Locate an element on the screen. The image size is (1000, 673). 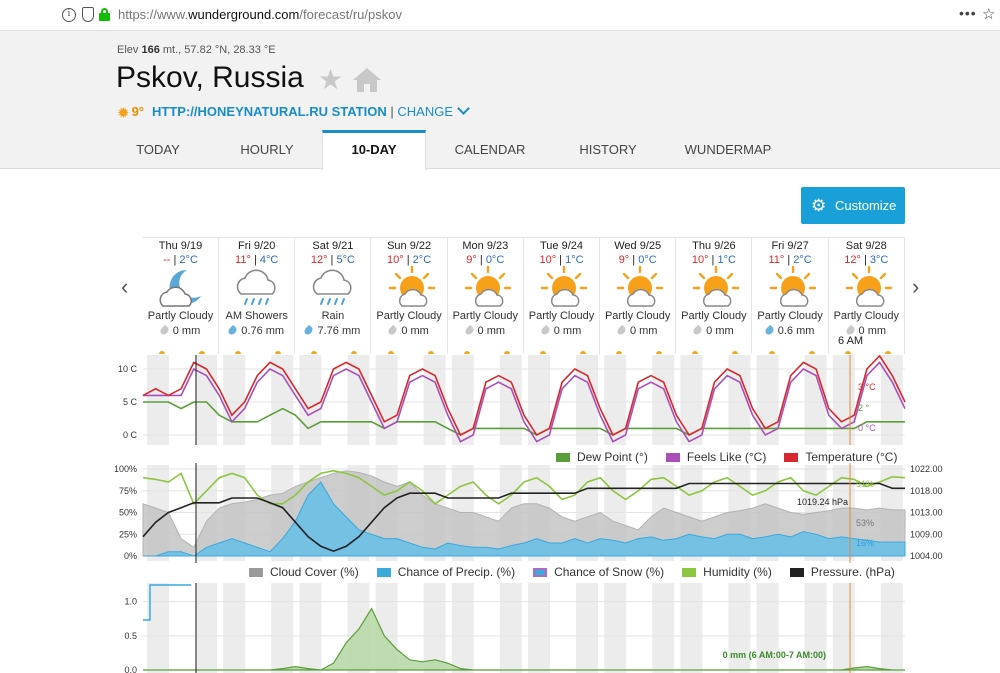
day-card: Sat 9/21 12° | 5°C Rain 7.76 mm is located at coordinates (333, 296).